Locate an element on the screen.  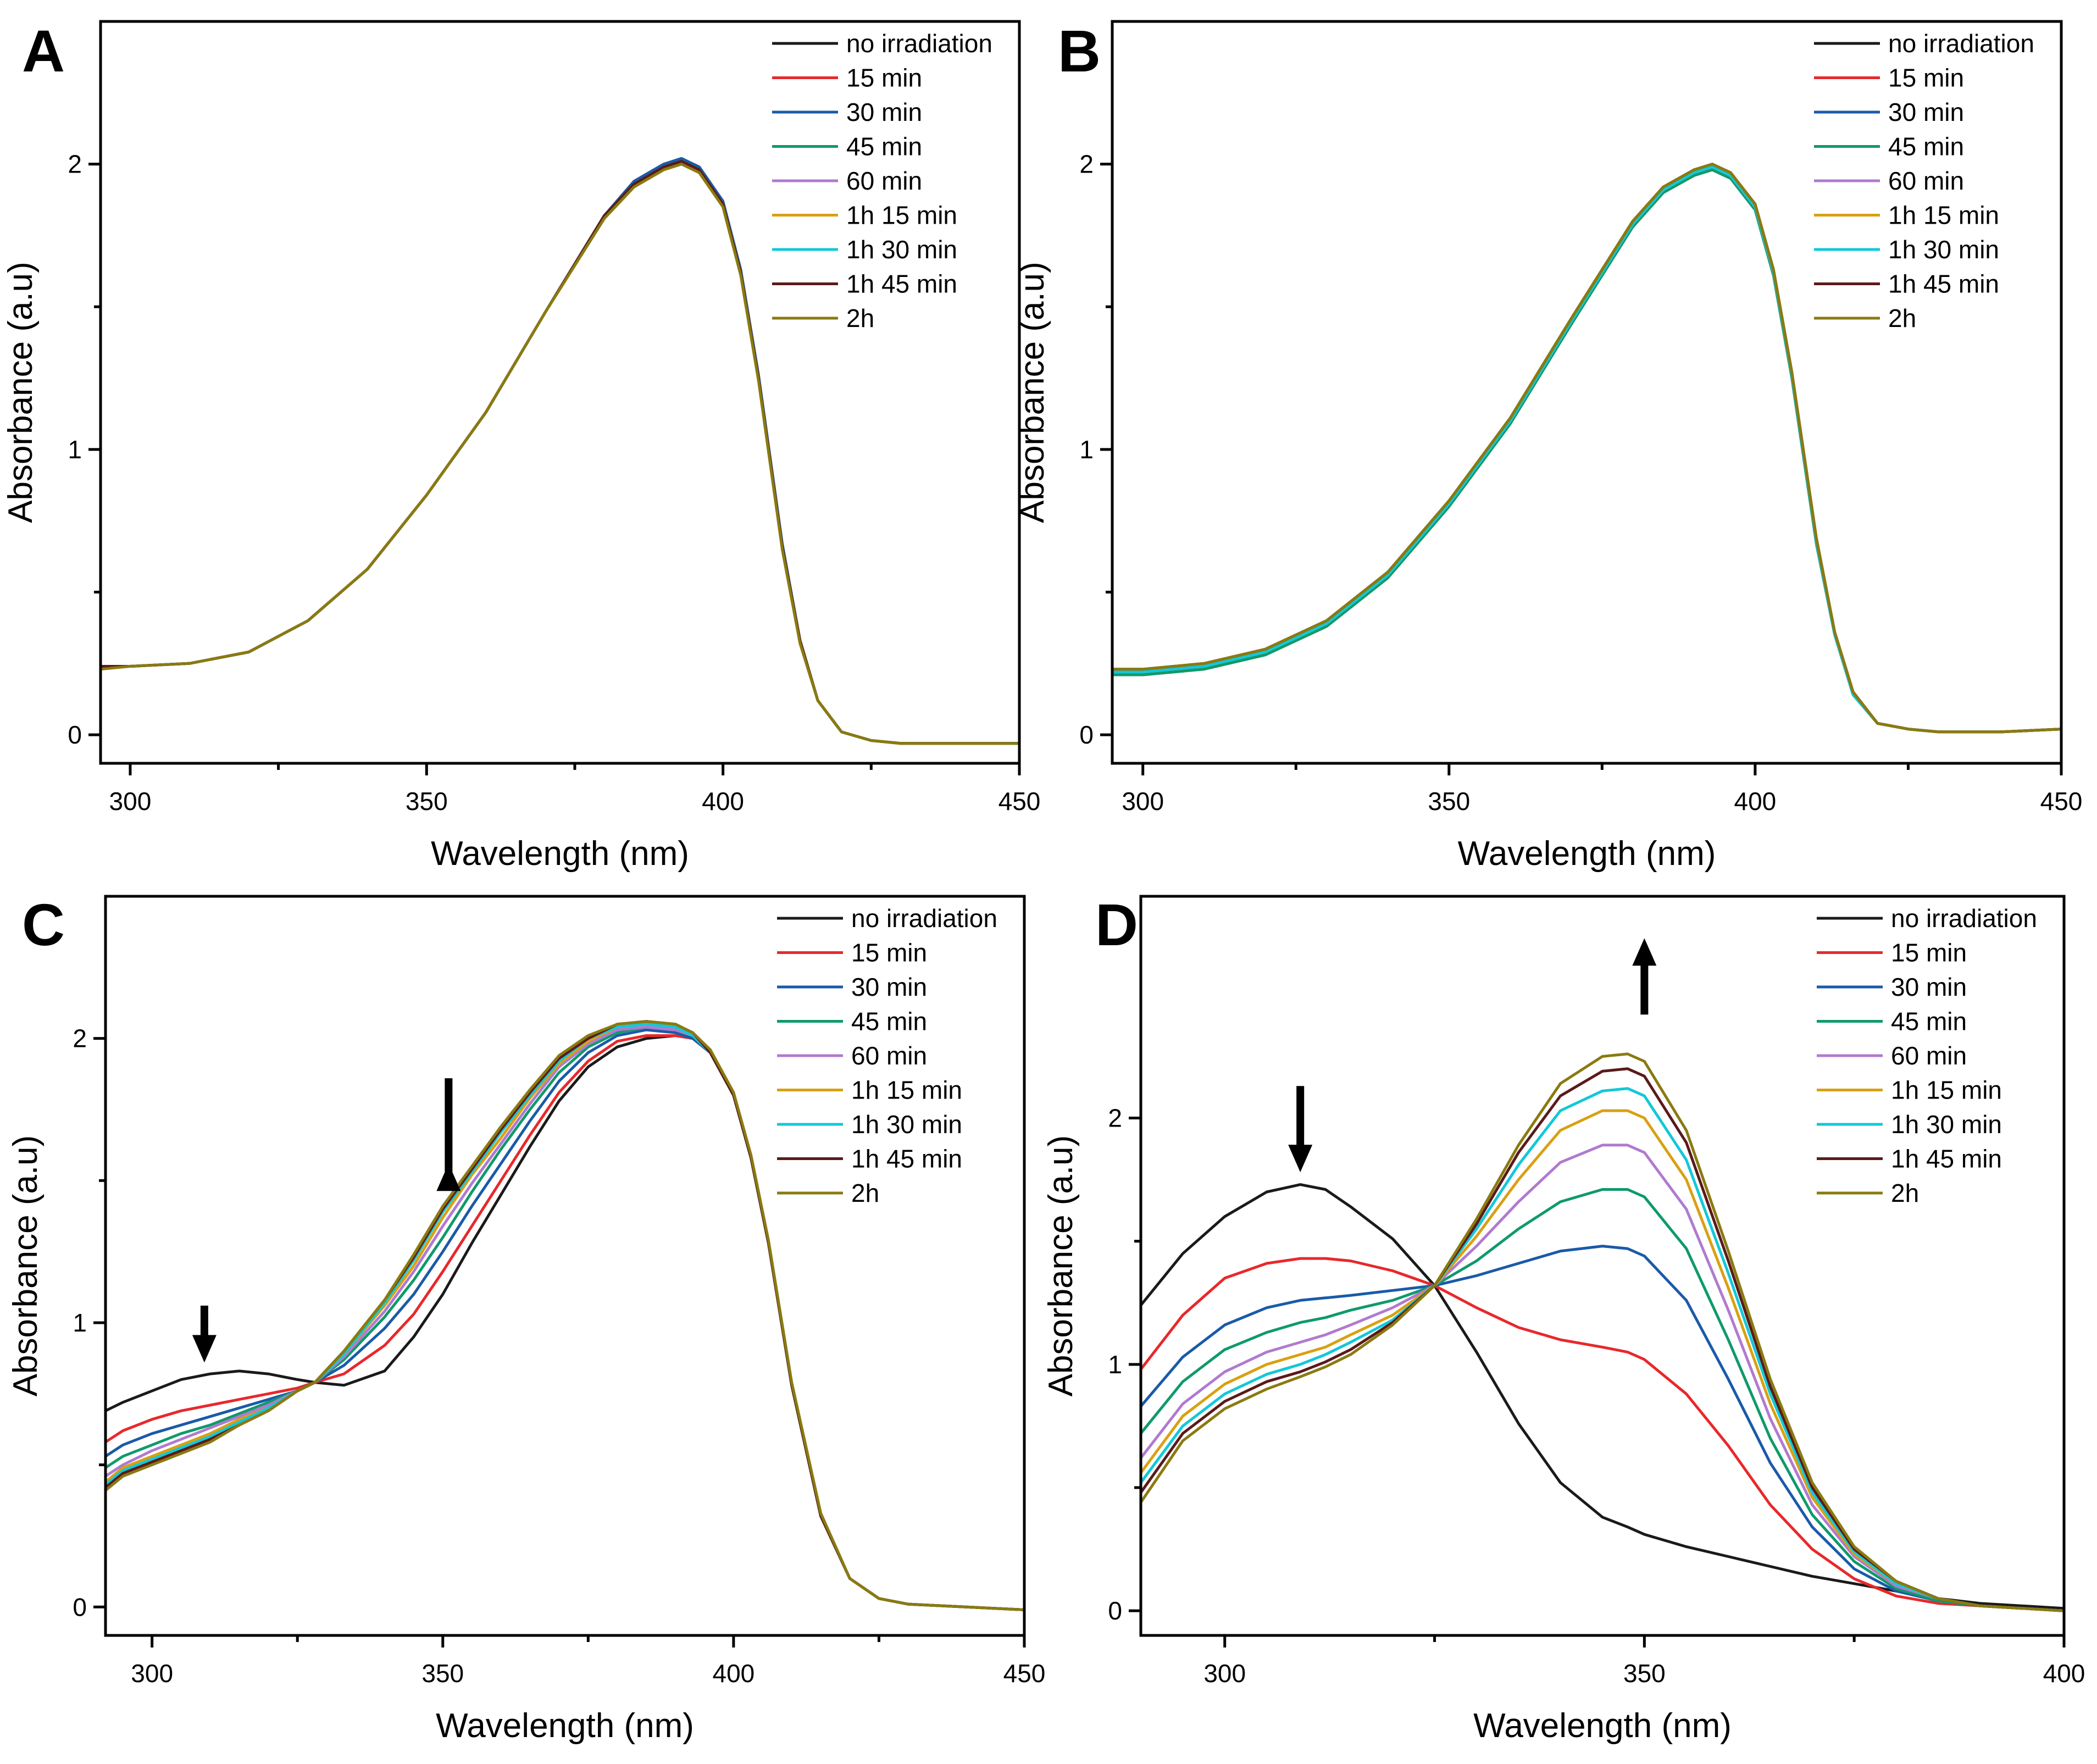
panel-label: B is located at coordinates (1079, 51).